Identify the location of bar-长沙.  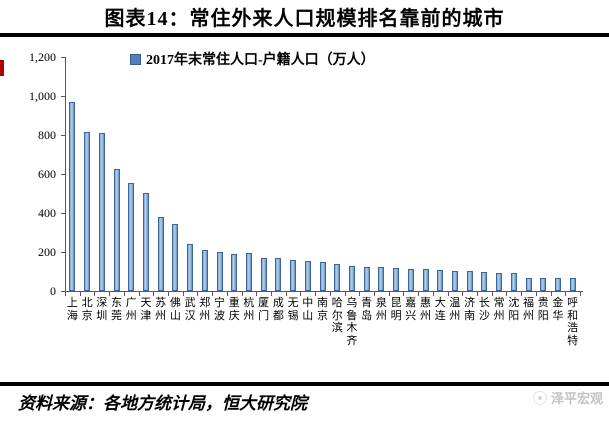
(484, 281).